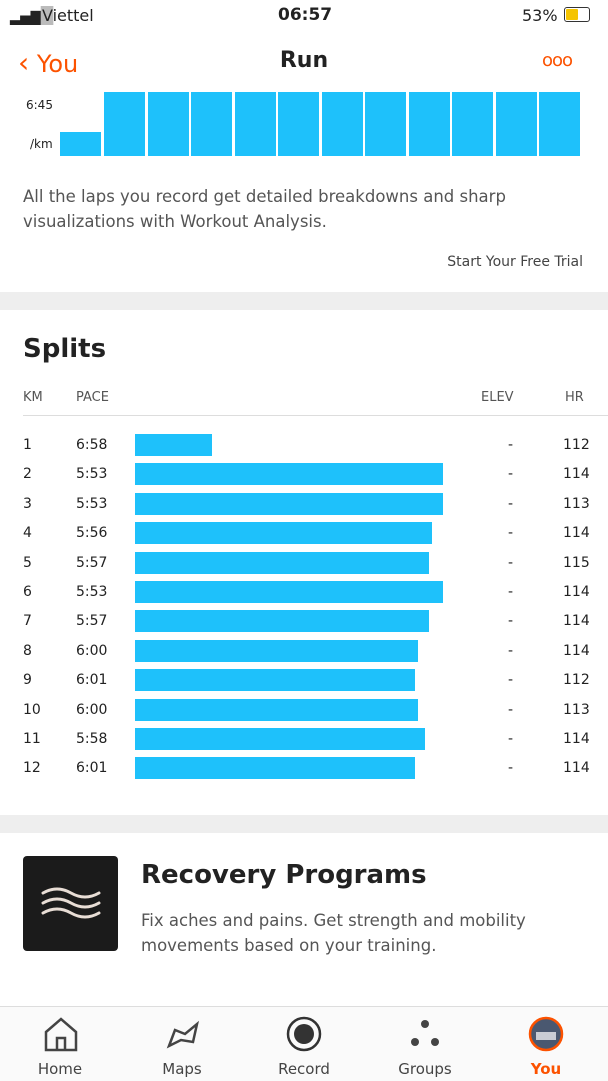 The width and height of the screenshot is (608, 1081). Describe the element at coordinates (27, 474) in the screenshot. I see `split-km: 2` at that location.